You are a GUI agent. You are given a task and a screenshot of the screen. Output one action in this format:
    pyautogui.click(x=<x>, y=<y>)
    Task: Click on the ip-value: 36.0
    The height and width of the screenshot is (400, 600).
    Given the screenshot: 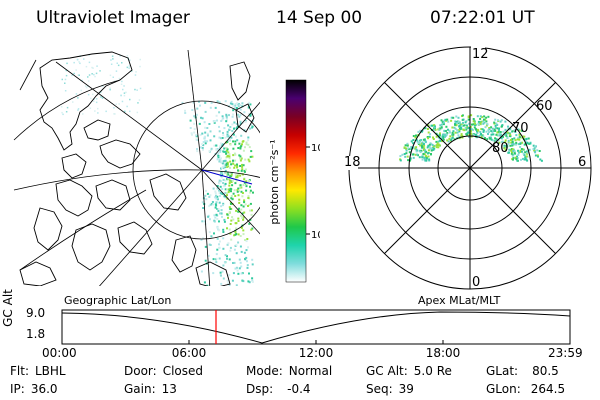 What is the action you would take?
    pyautogui.click(x=44, y=389)
    